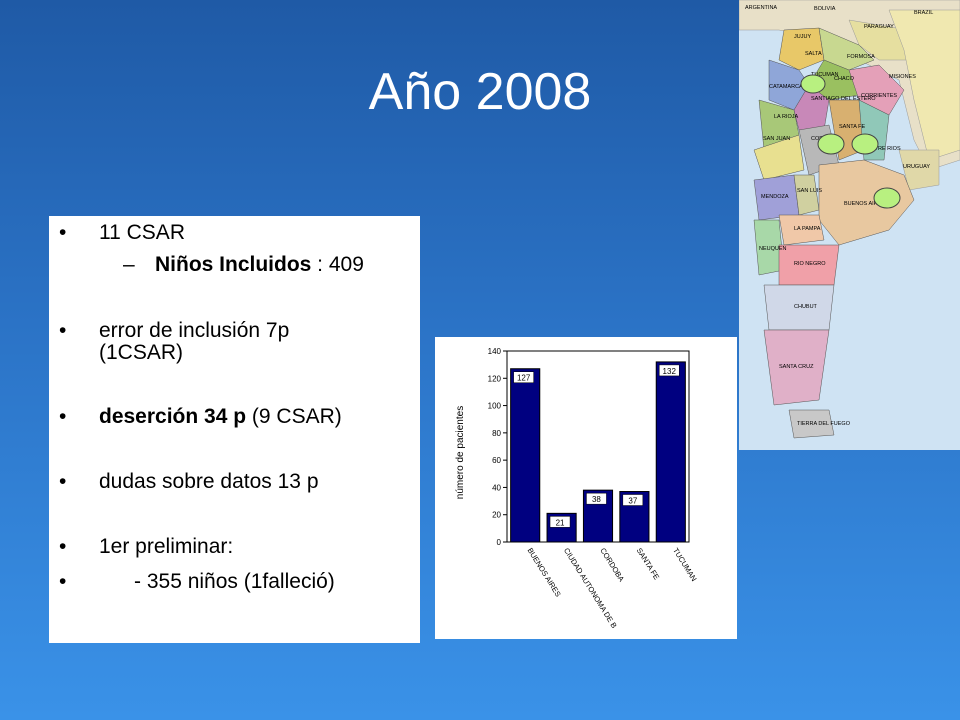  Describe the element at coordinates (884, 149) in the screenshot. I see `map-label: ENTRE RIOS` at that location.